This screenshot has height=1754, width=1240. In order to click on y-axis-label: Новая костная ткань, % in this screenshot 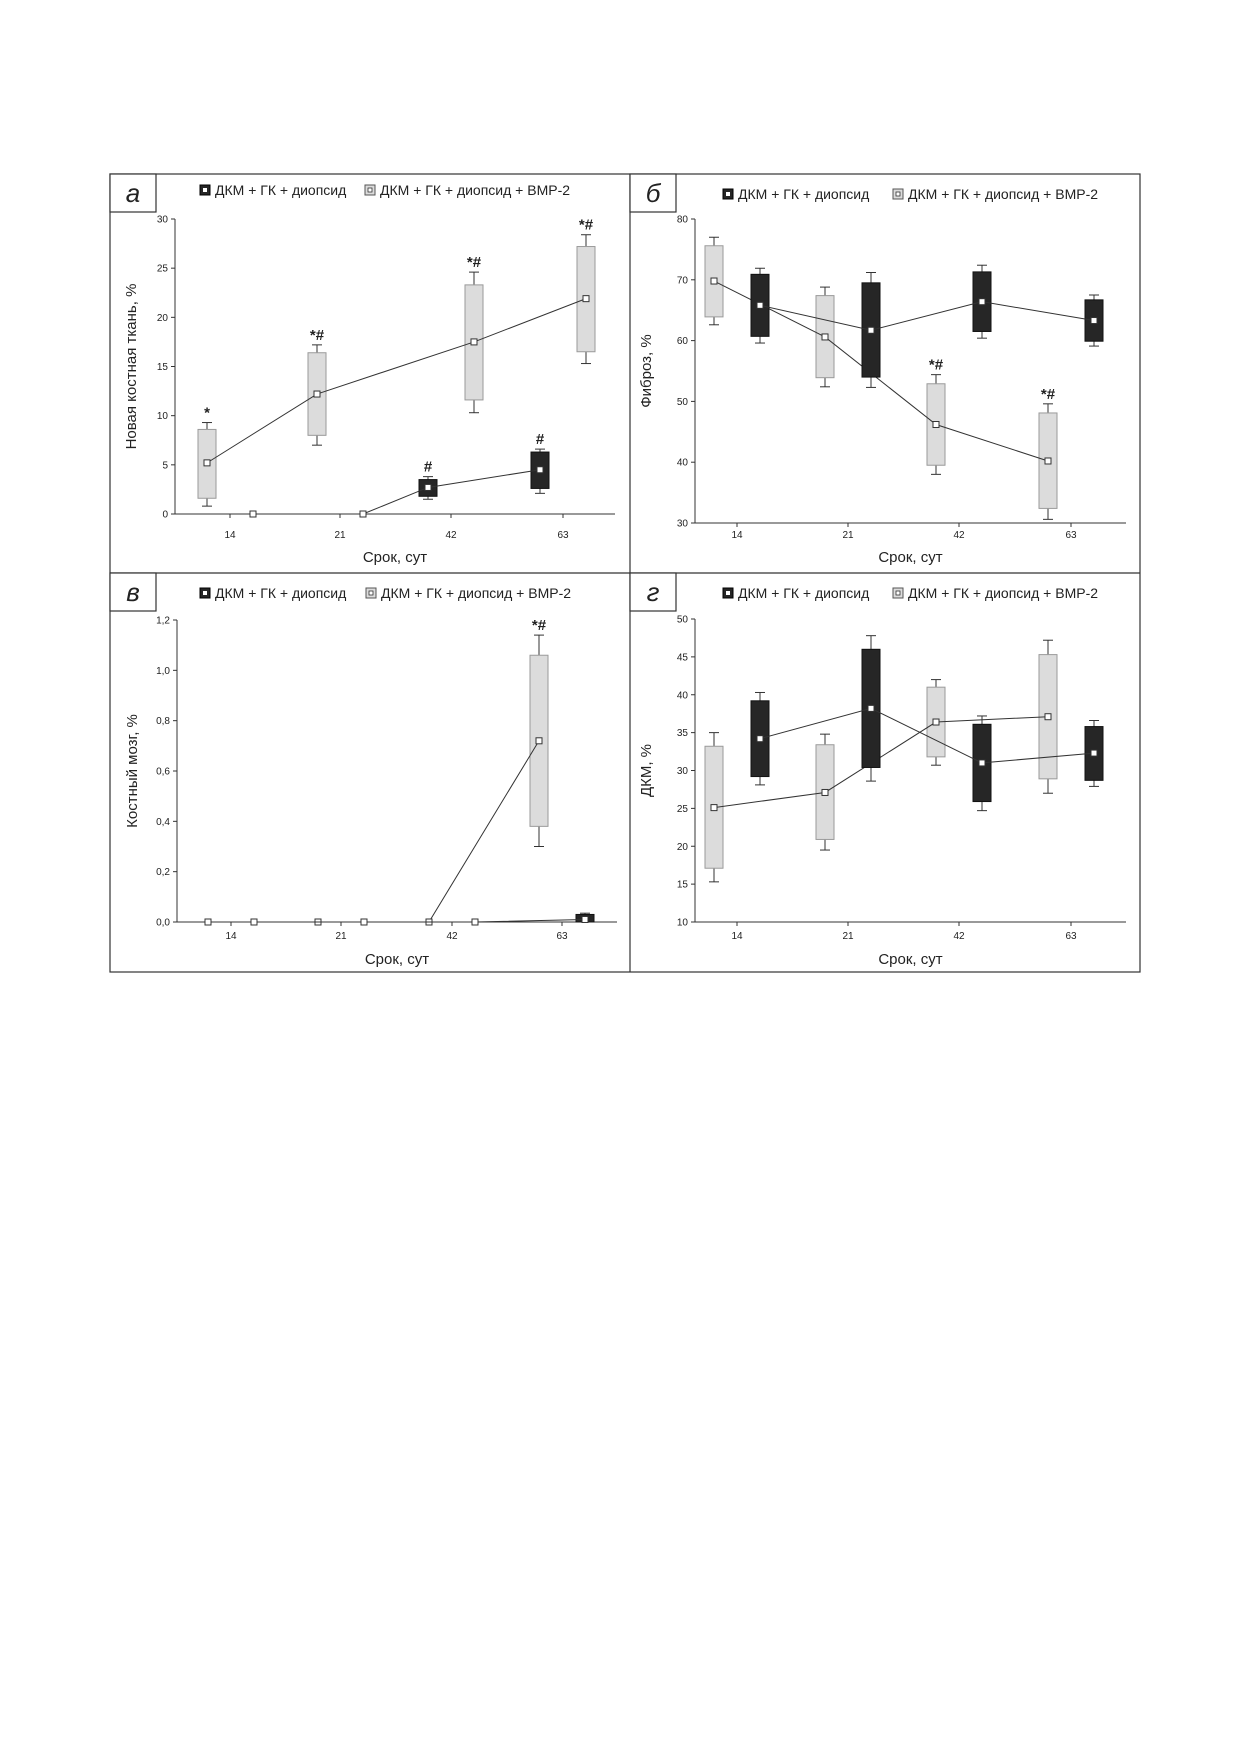, I will do `click(131, 367)`.